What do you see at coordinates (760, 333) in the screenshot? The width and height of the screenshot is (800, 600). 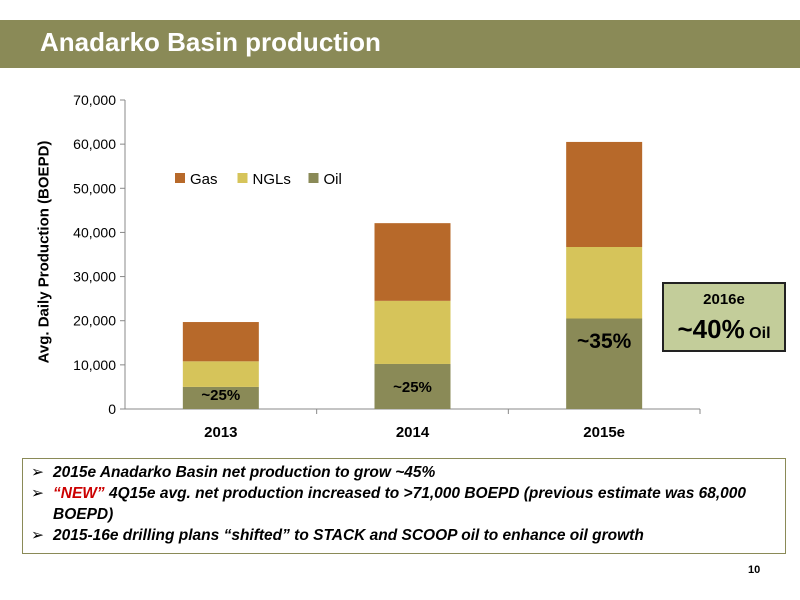 I see `callout-suffix: Oil` at bounding box center [760, 333].